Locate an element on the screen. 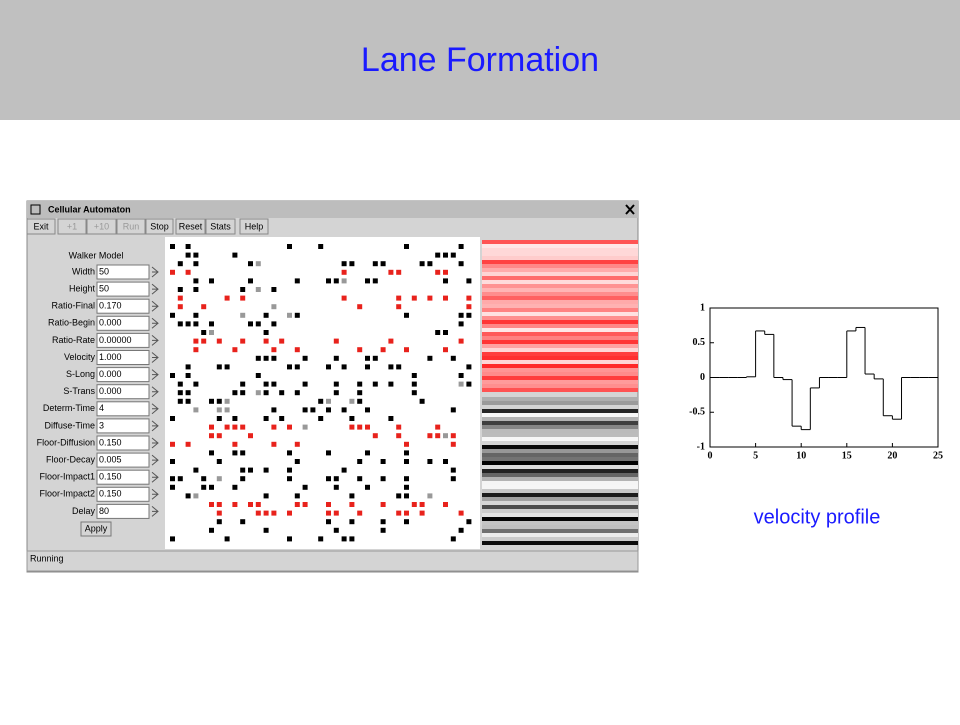  y-tick-label: -1 is located at coordinates (701, 446).